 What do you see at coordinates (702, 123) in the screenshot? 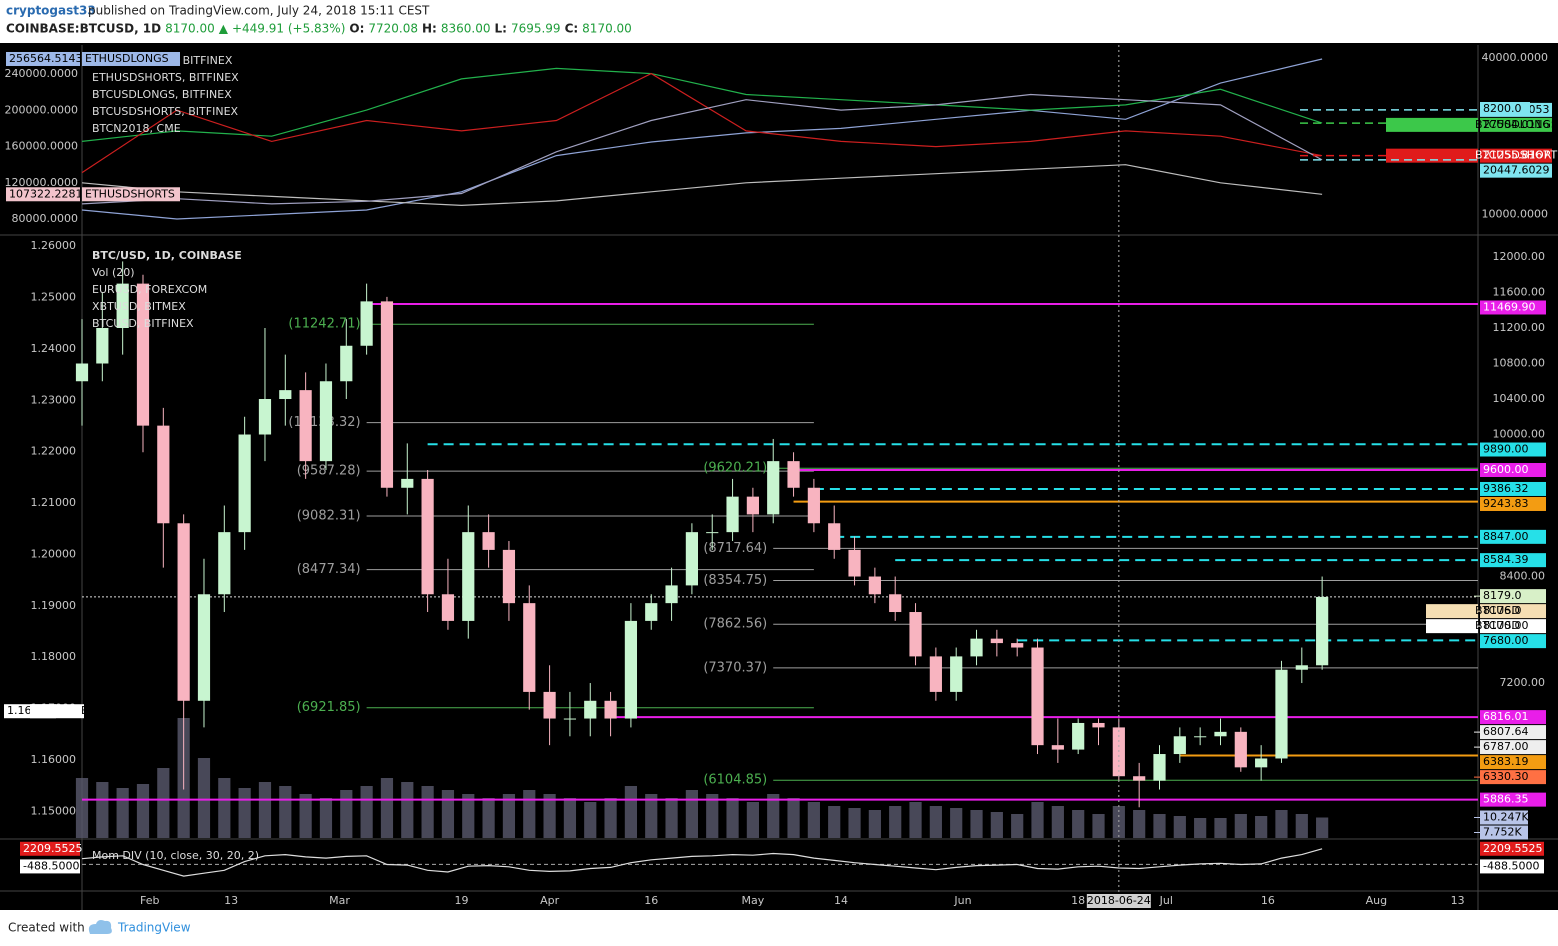
I see `series-line` at bounding box center [702, 123].